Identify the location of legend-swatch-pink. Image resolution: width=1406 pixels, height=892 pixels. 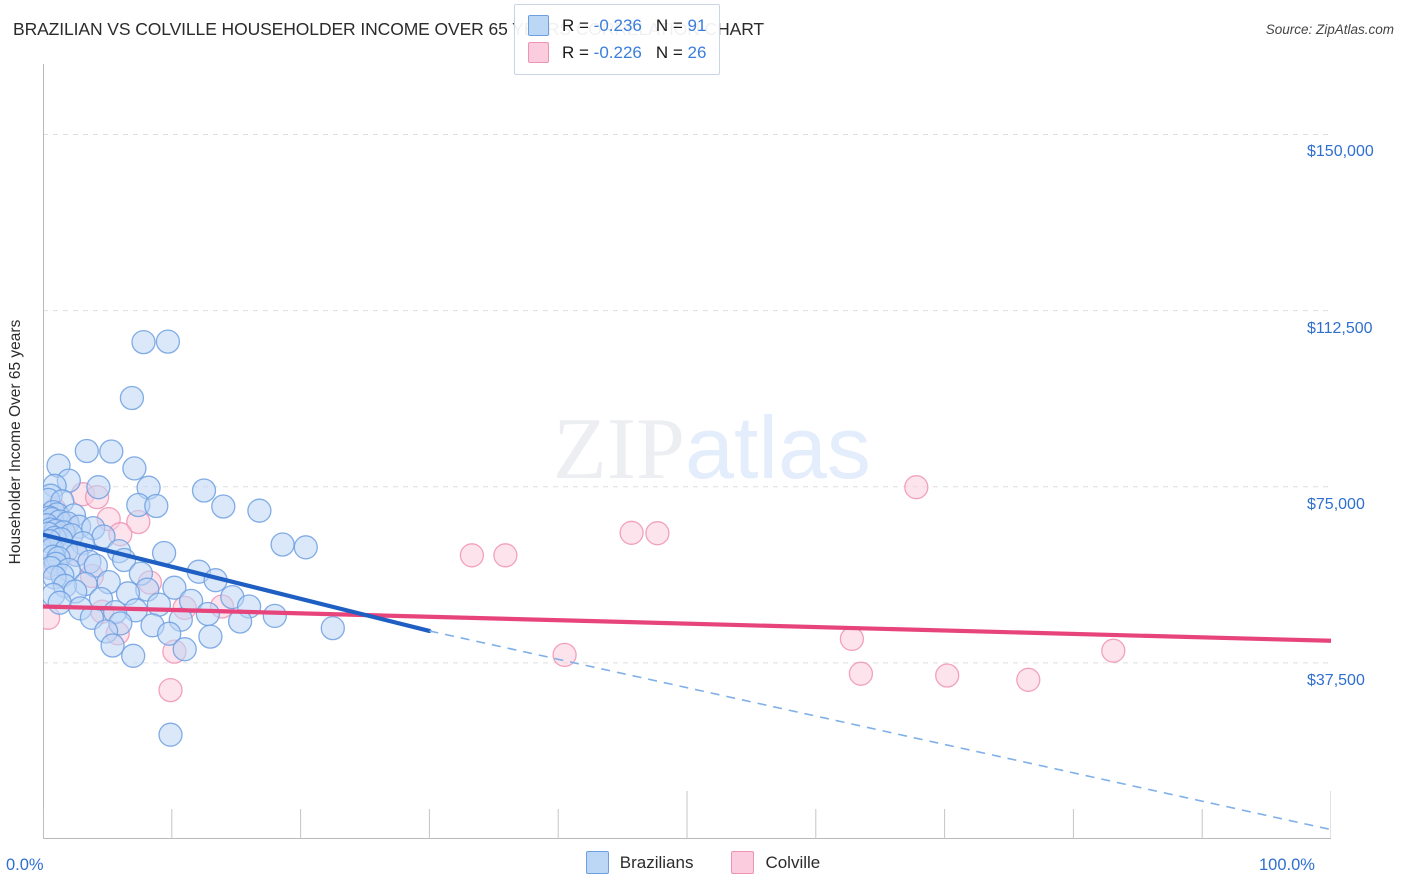
(538, 52).